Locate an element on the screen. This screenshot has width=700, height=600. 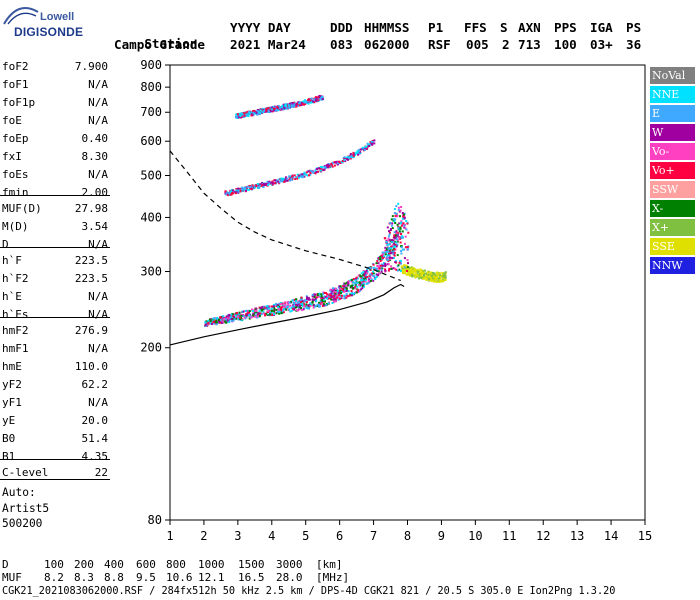
date-value: 2021 Mar24 is located at coordinates (268, 44).